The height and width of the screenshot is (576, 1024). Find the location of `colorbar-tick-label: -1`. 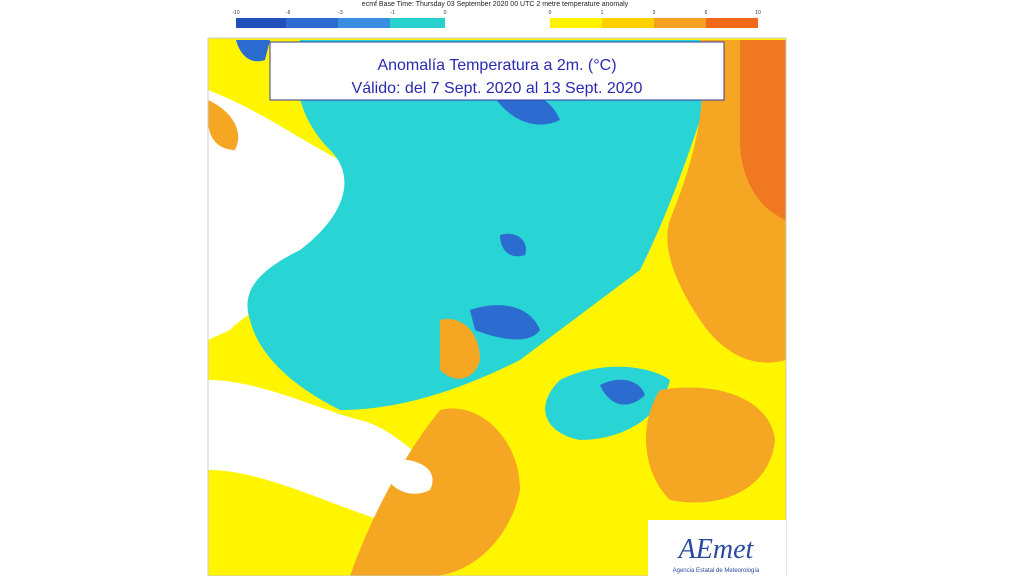

colorbar-tick-label: -1 is located at coordinates (393, 13).